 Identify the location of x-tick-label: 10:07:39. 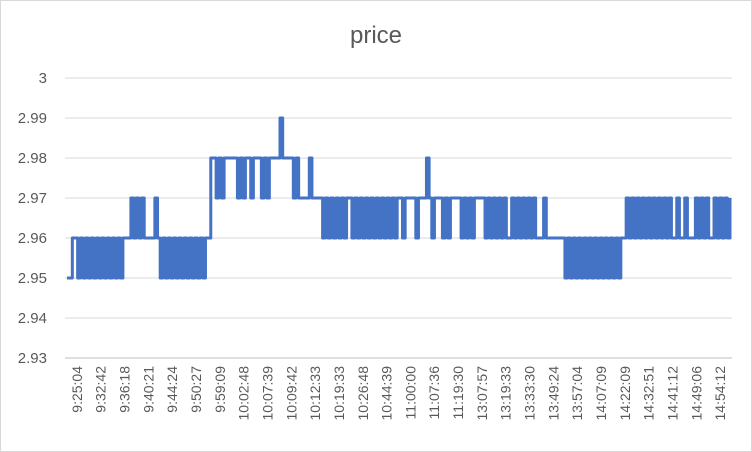
(267, 393).